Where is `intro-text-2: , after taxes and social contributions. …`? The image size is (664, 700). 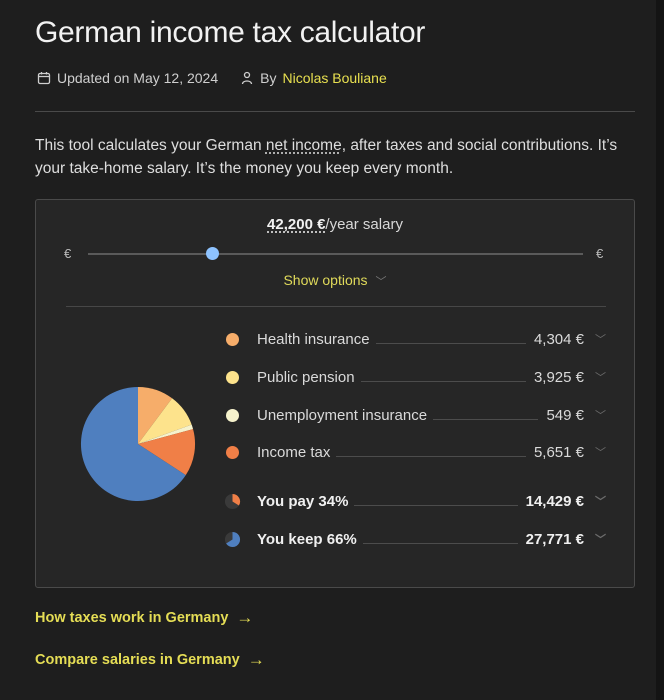 intro-text-2: , after taxes and social contributions. … is located at coordinates (326, 157).